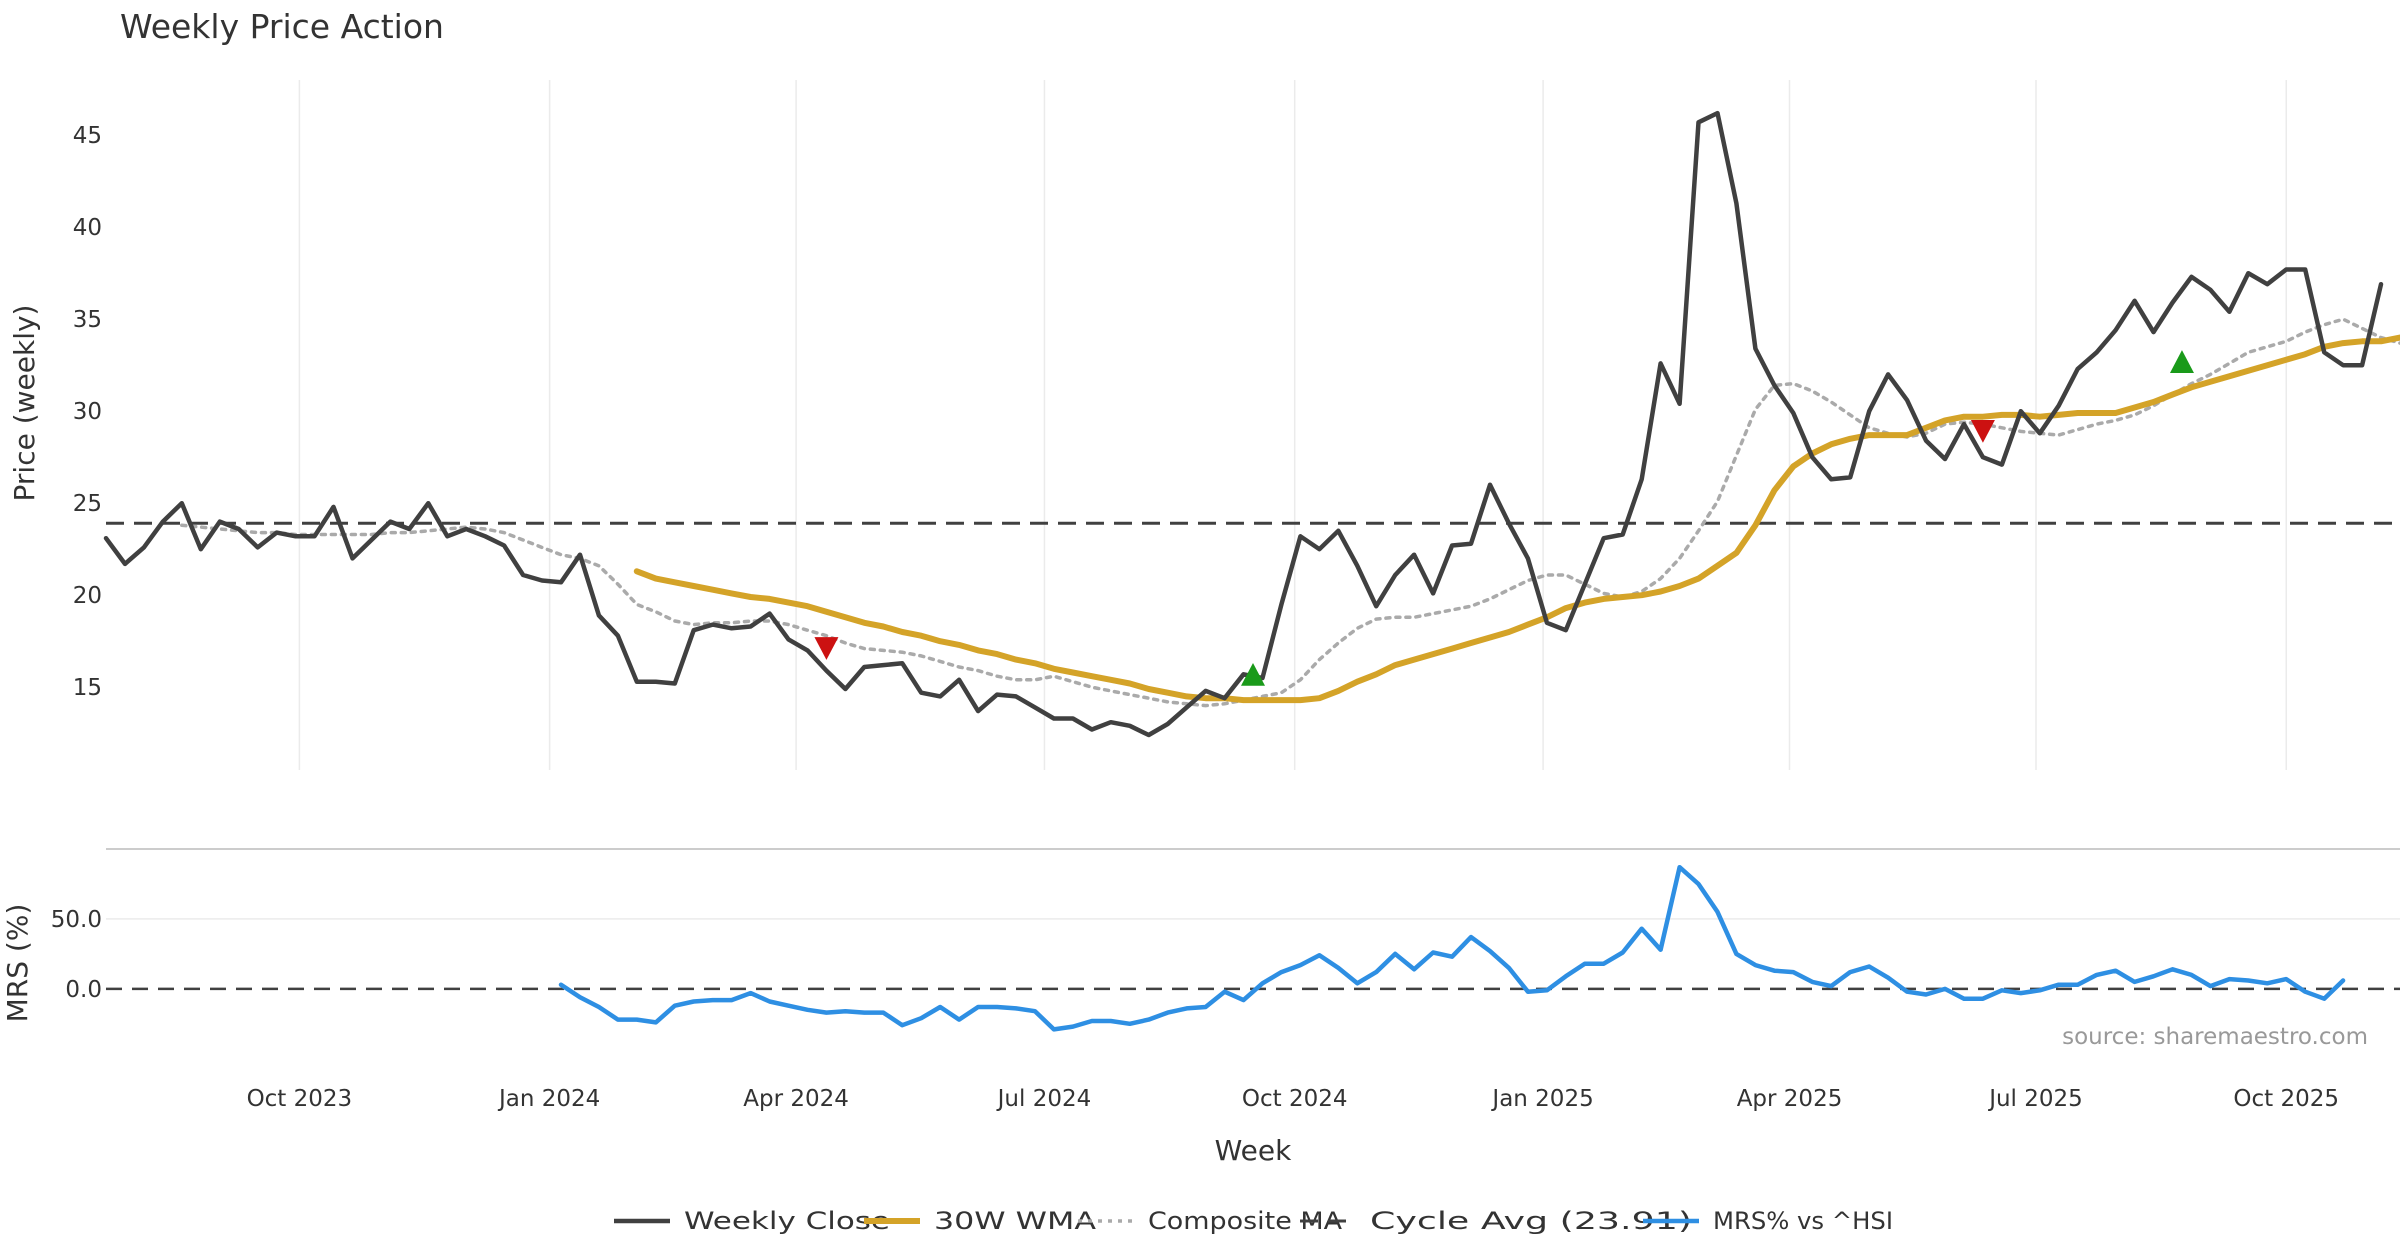  I want to click on legend-label: Cycle Avg (23.91), so click(1531, 1221).